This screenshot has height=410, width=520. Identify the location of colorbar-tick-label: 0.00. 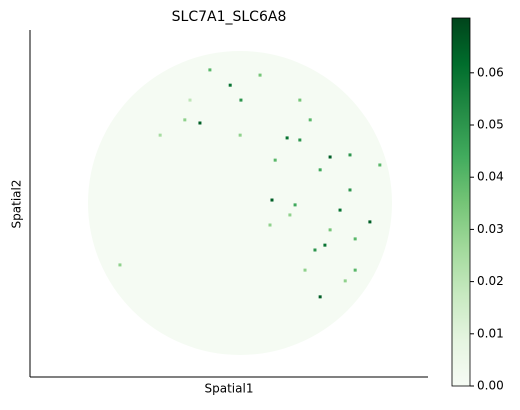
(490, 386).